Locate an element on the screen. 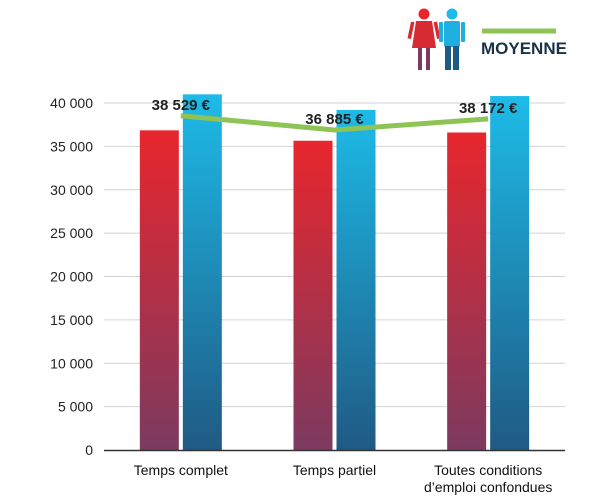 The width and height of the screenshot is (611, 503). x-category-label: Temps complet is located at coordinates (181, 470).